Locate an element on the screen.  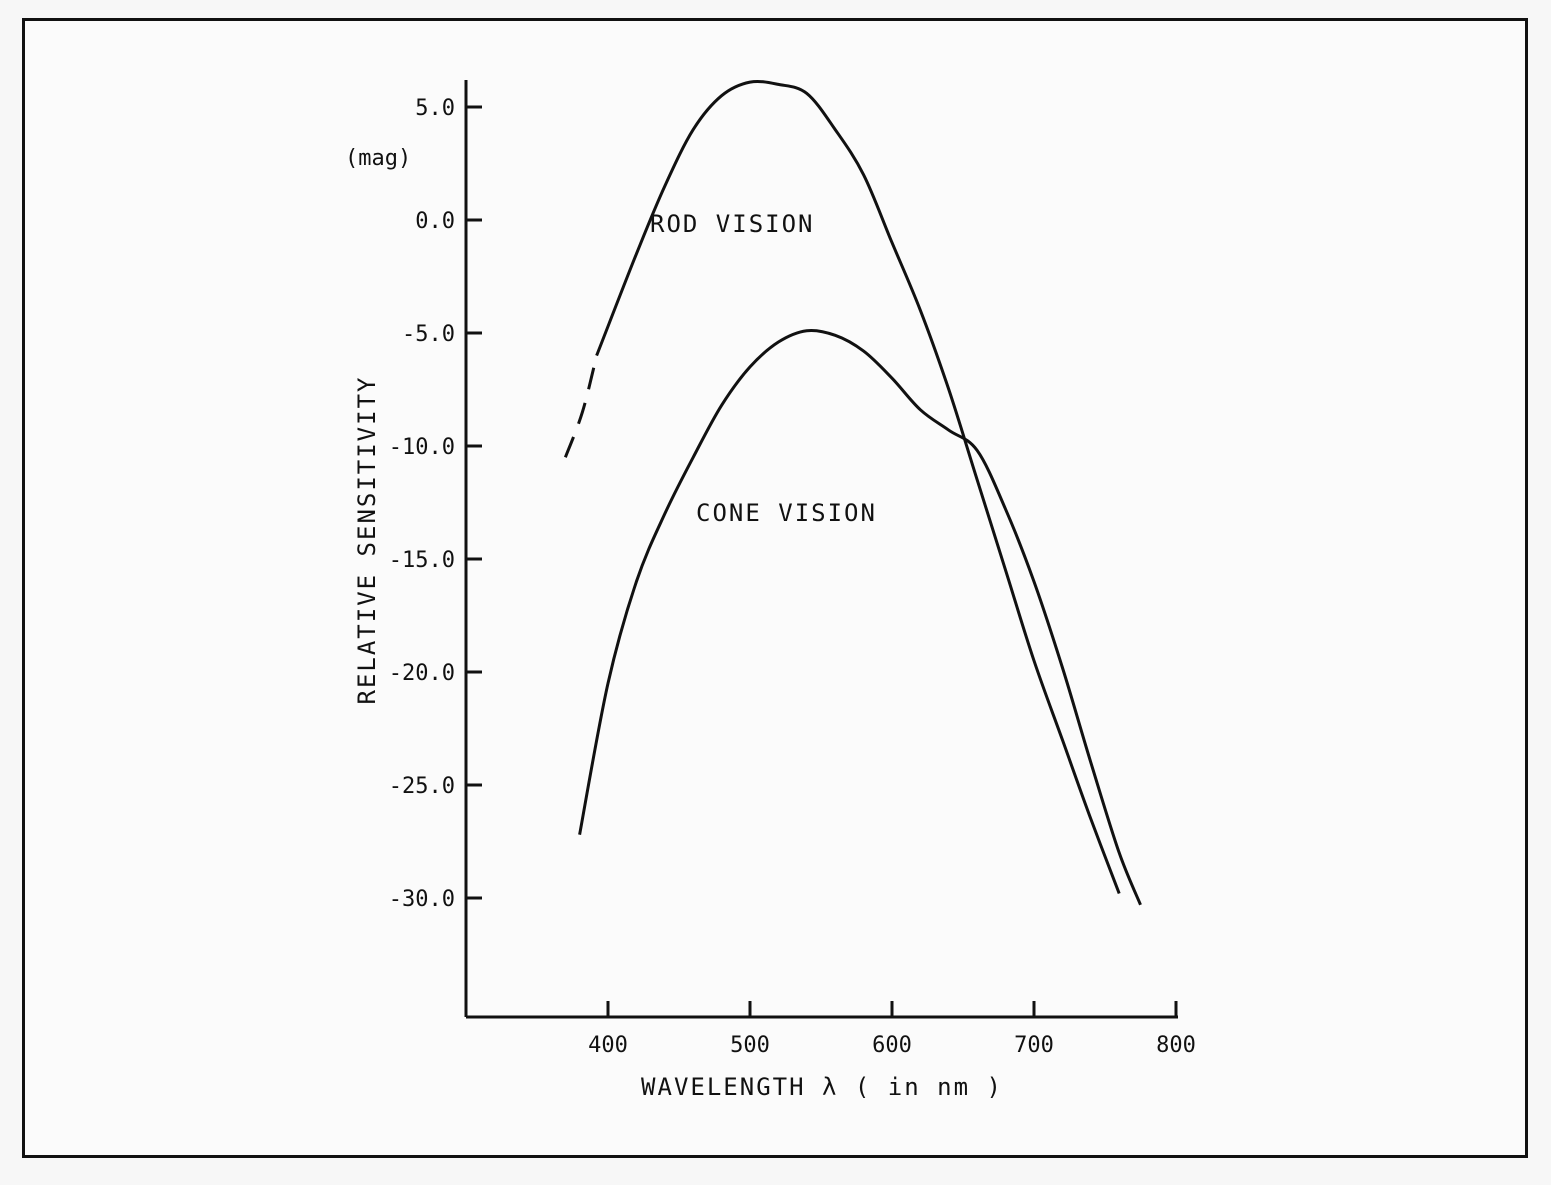
x-tick-label: 700 is located at coordinates (1034, 1045).